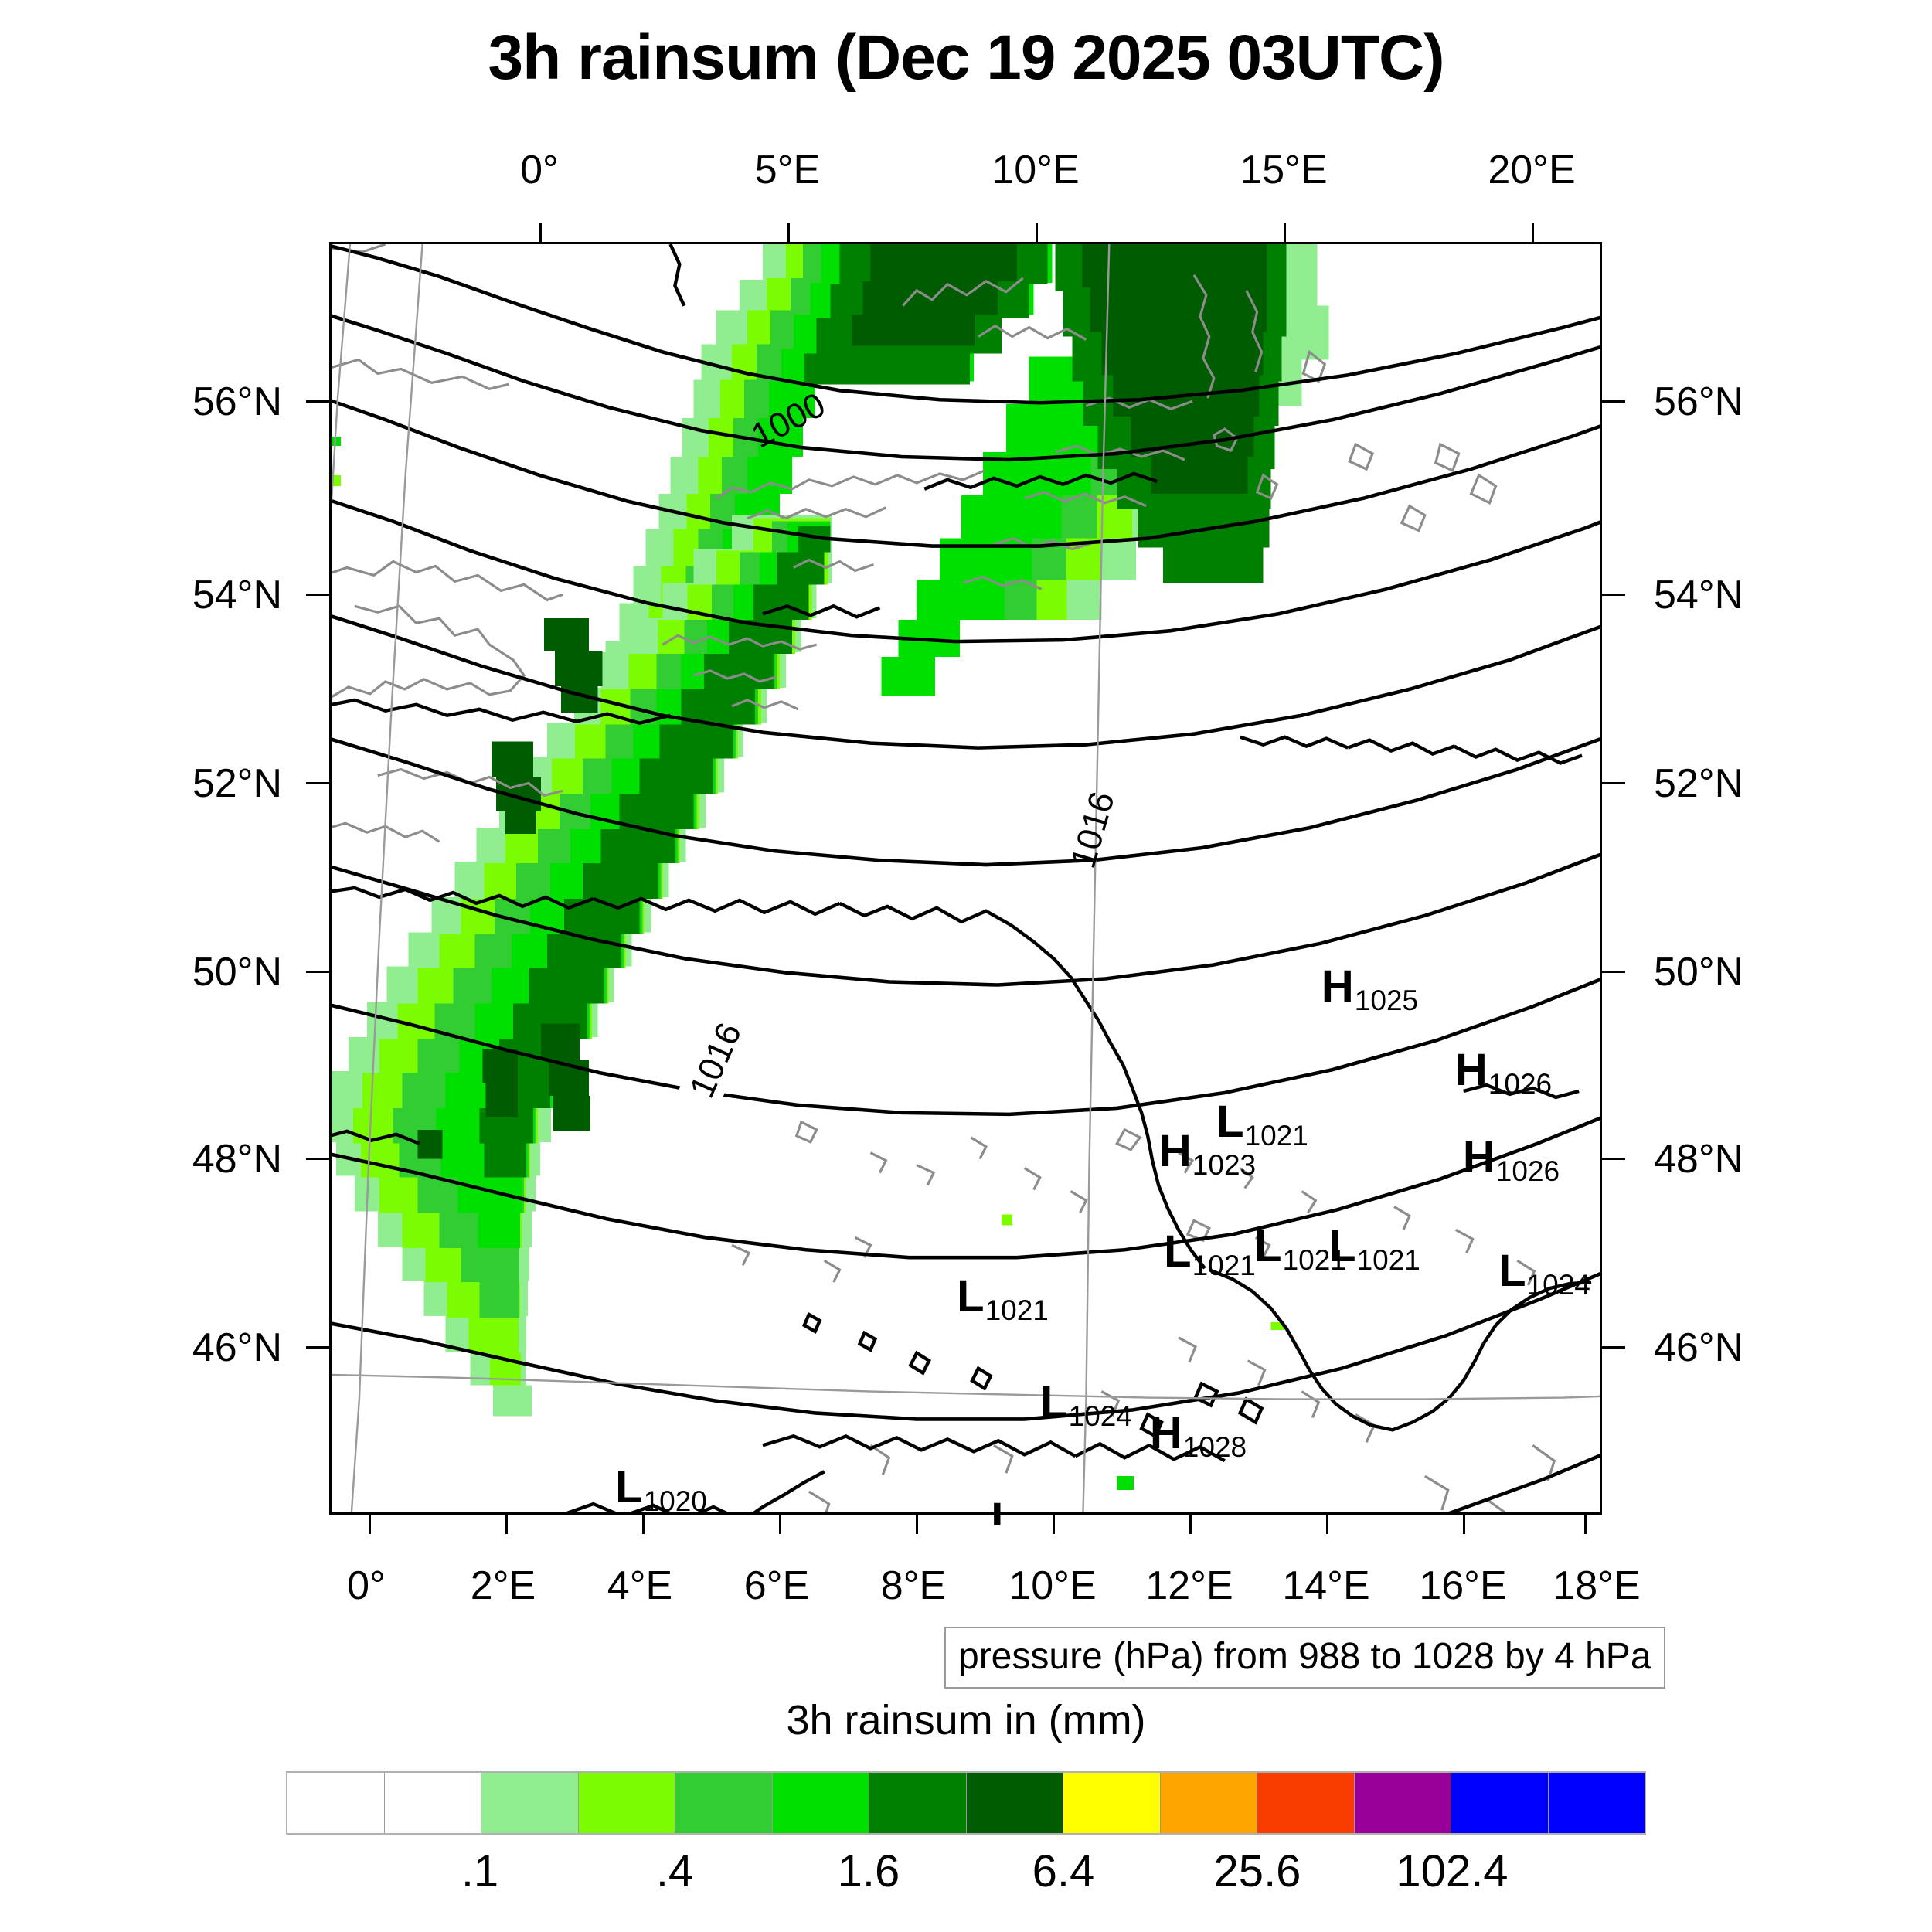  What do you see at coordinates (966, 1876) in the screenshot?
I see `colorbar-tick-labels: .1 .4 1.6 6.4 25.6 102.4` at bounding box center [966, 1876].